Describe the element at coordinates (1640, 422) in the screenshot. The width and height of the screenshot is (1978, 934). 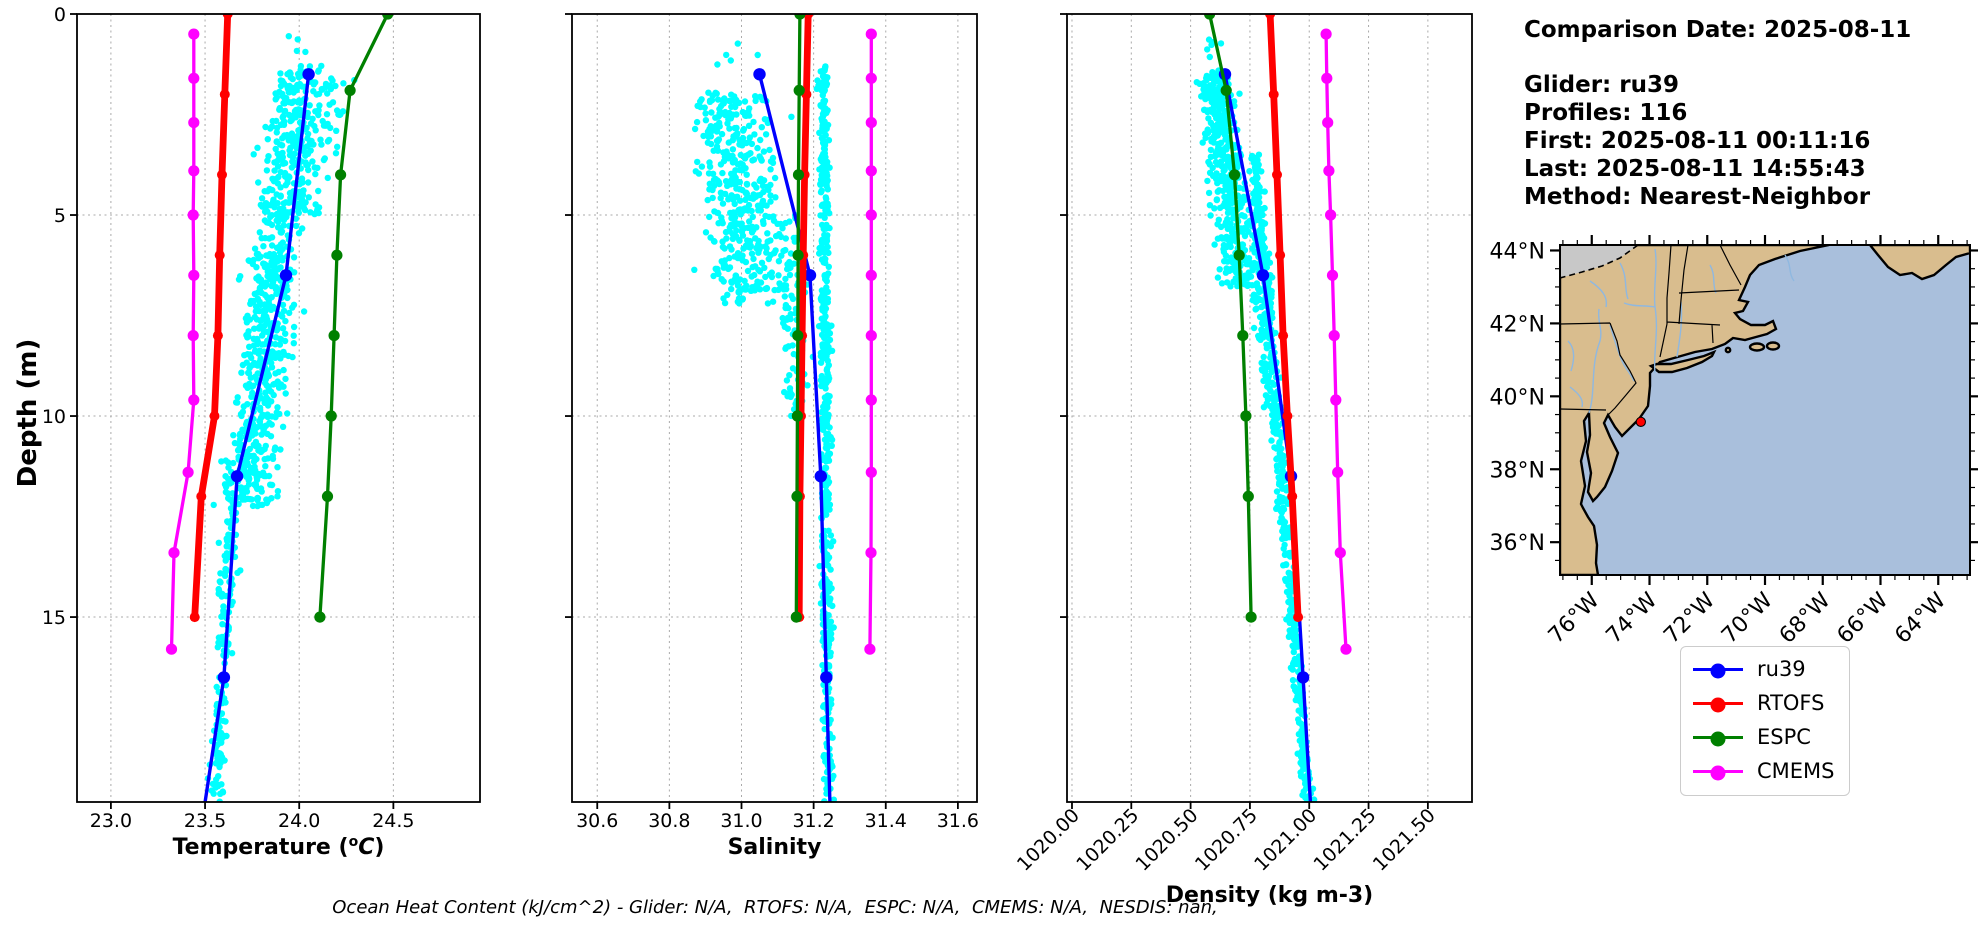
I see `glider-position-marker` at that location.